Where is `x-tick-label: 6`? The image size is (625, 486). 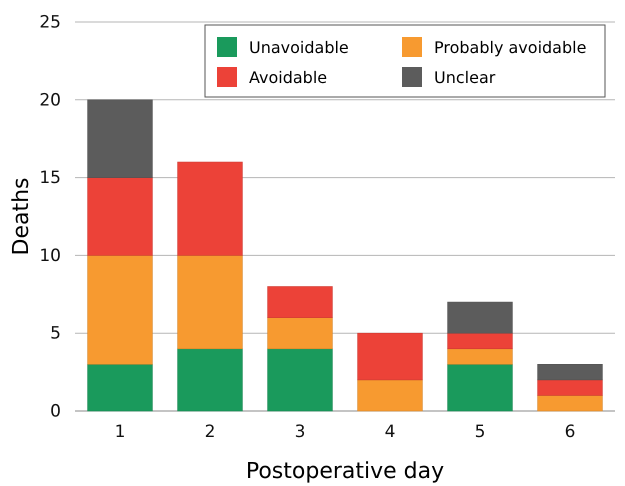
x-tick-label: 6 is located at coordinates (570, 432).